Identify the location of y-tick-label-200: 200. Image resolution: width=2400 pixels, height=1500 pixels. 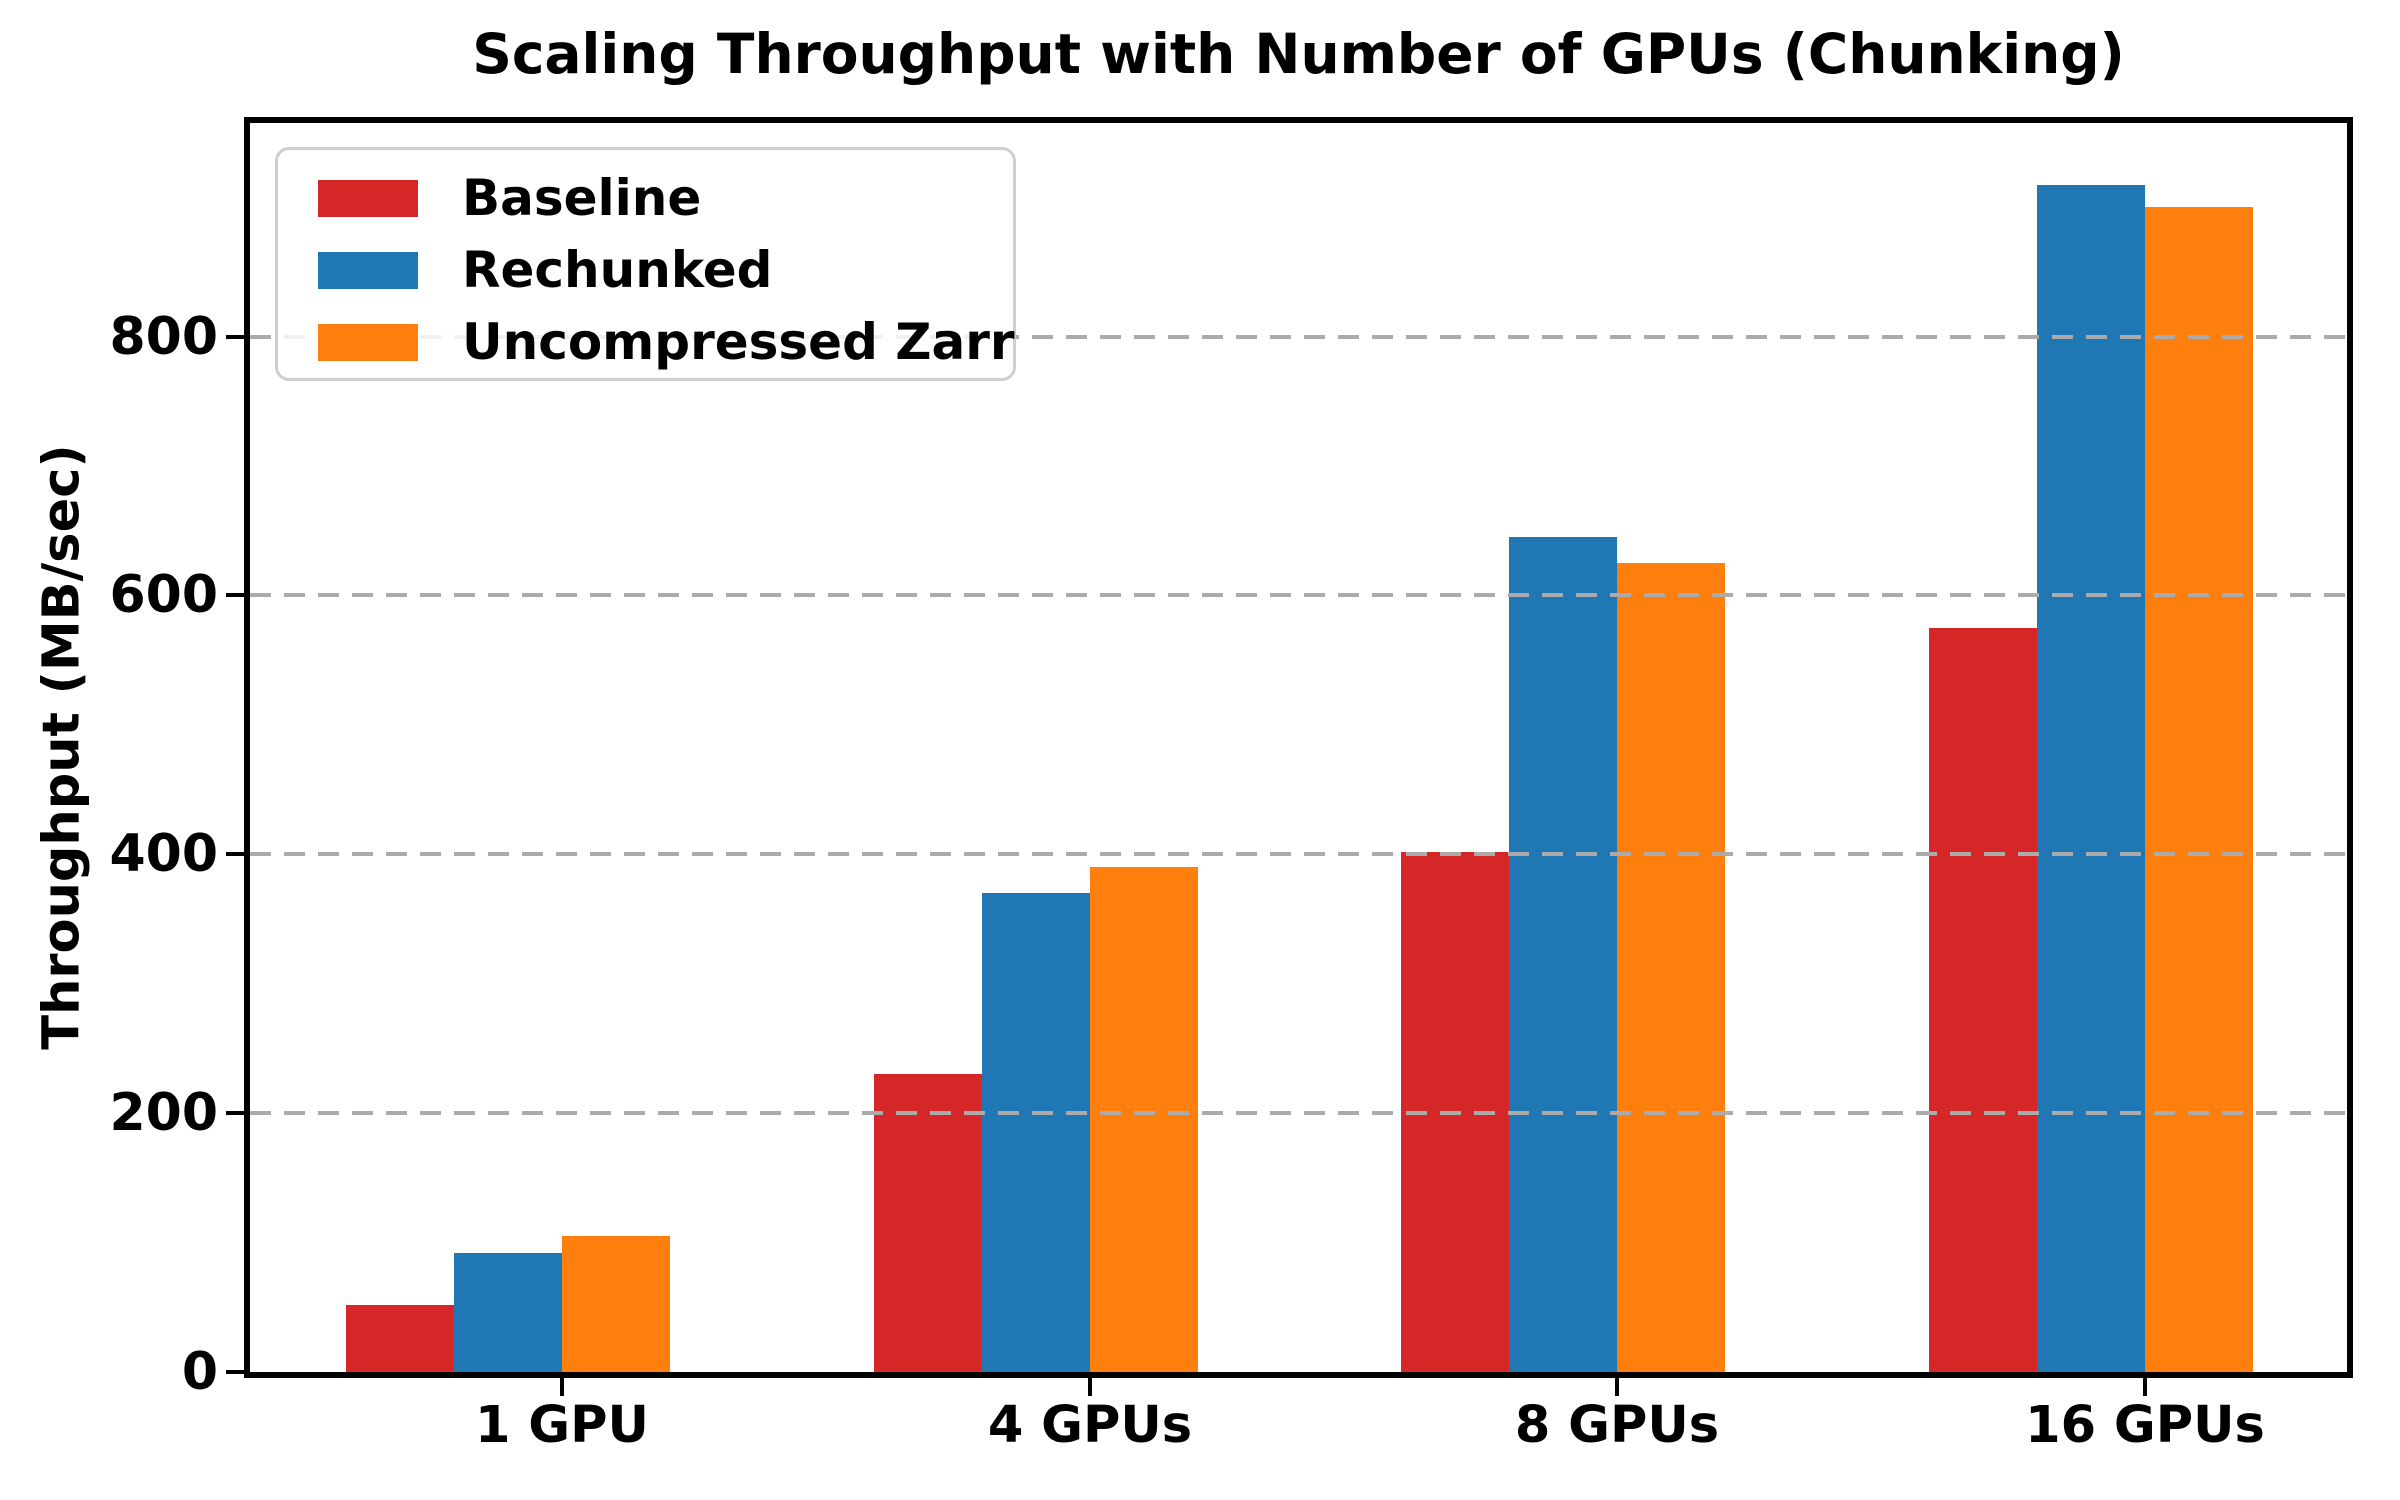
(163, 1113).